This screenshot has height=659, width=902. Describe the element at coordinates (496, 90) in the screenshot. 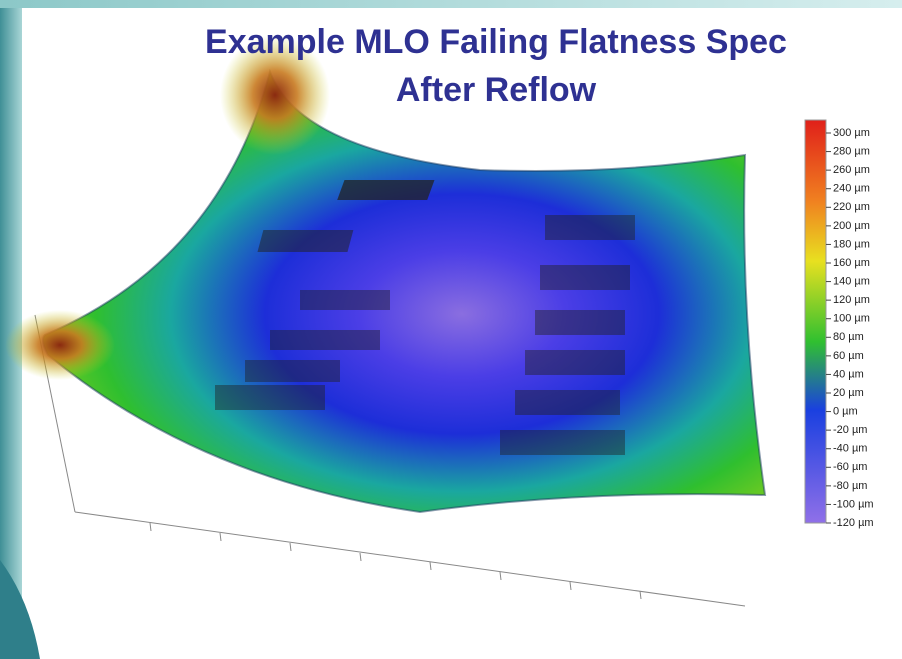

I see `title: After Reflow` at that location.